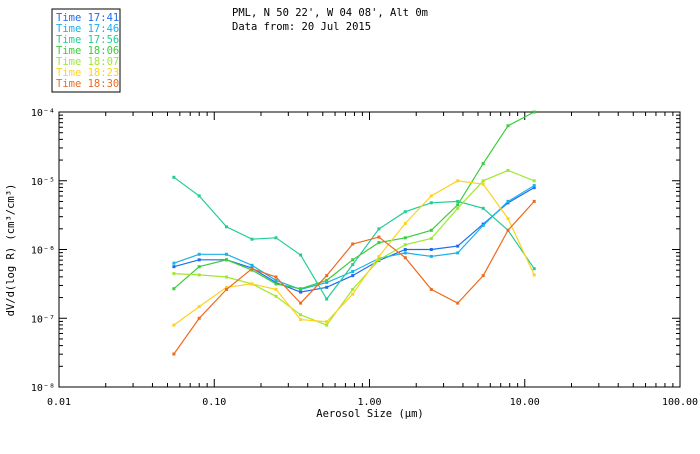 The image size is (700, 454). What do you see at coordinates (43, 388) in the screenshot?
I see `y-tick-label: 10⁻⁸` at bounding box center [43, 388].